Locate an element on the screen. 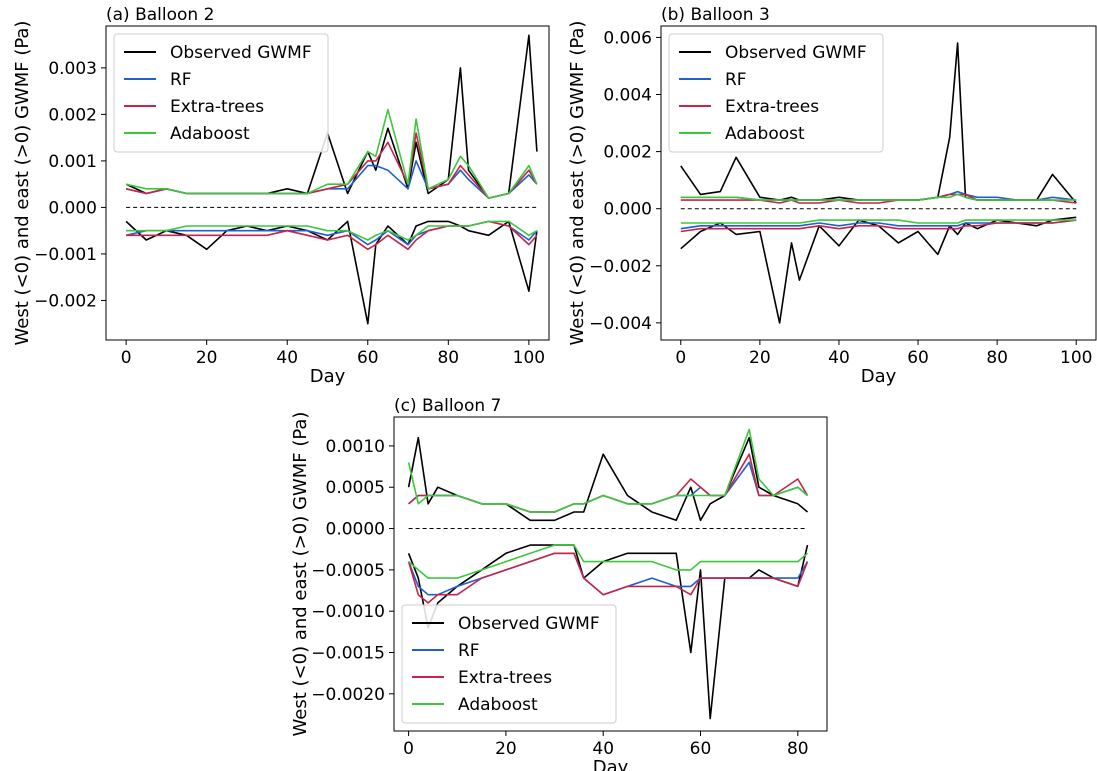 The width and height of the screenshot is (1097, 771). y-tick-label: −0.004 is located at coordinates (620, 324).